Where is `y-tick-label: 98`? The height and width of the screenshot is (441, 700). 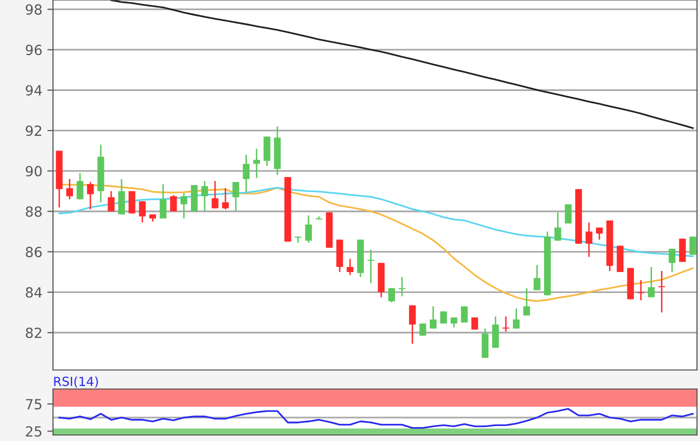 y-tick-label: 98 is located at coordinates (34, 9).